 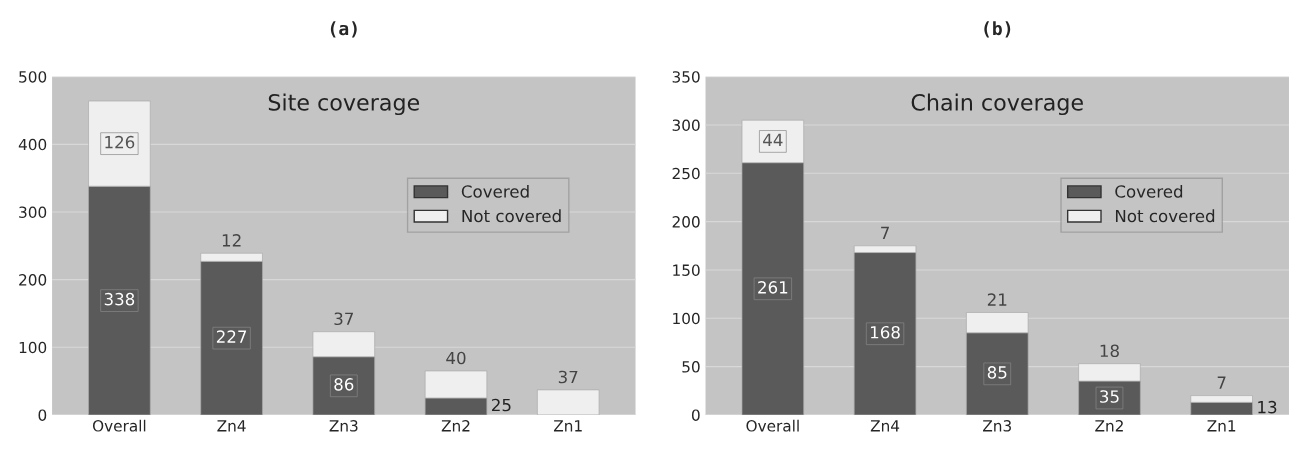 I want to click on data-label: 126, so click(x=120, y=142).